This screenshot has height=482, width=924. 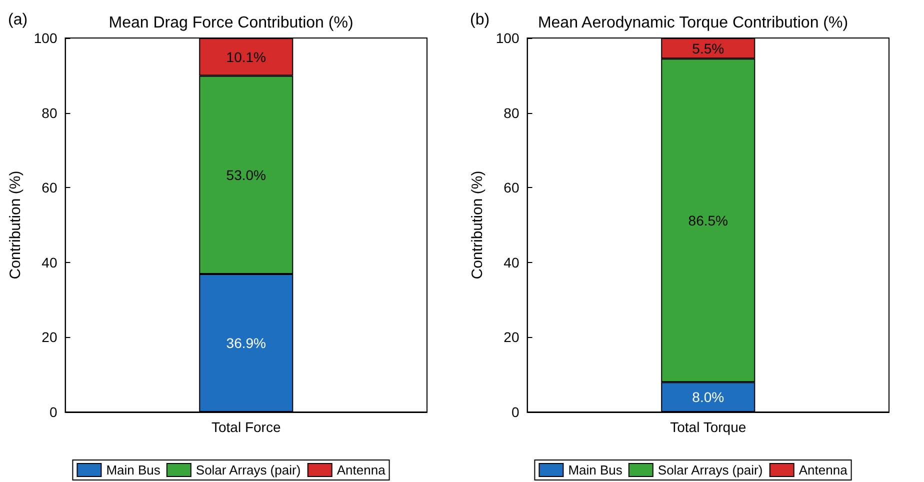 What do you see at coordinates (708, 48) in the screenshot?
I see `data-label: 5.5%` at bounding box center [708, 48].